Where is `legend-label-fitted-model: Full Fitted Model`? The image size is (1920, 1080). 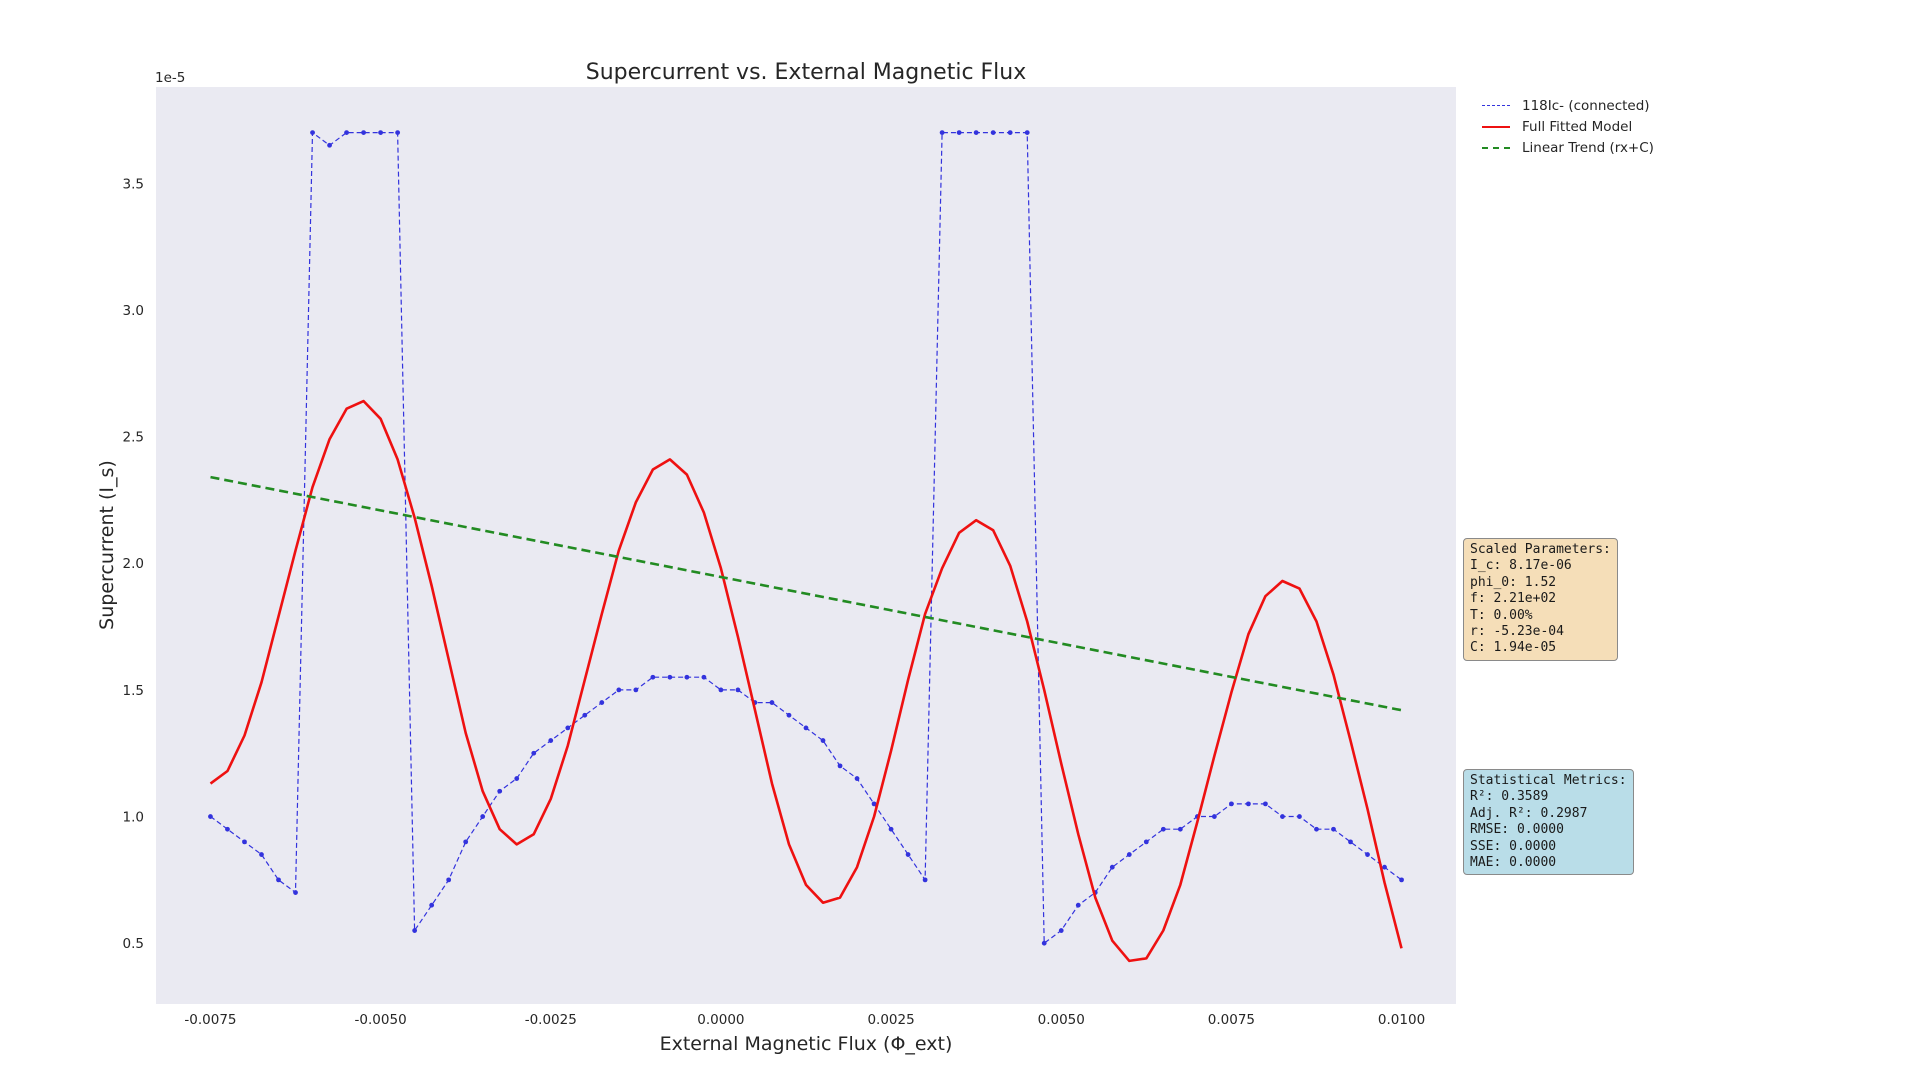 legend-label-fitted-model: Full Fitted Model is located at coordinates (1577, 126).